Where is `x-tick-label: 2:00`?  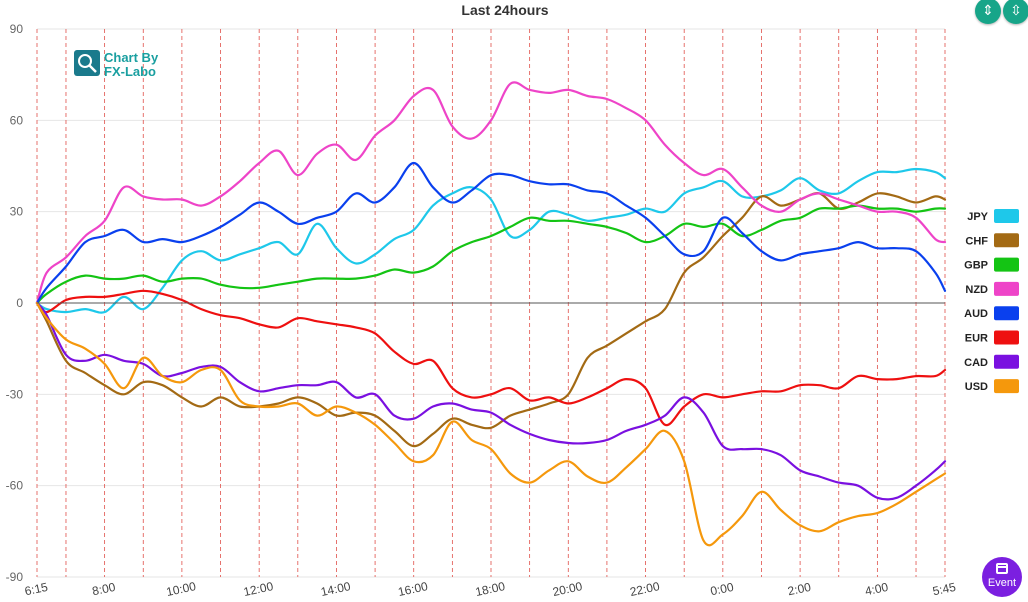
x-tick-label: 2:00 is located at coordinates (799, 589).